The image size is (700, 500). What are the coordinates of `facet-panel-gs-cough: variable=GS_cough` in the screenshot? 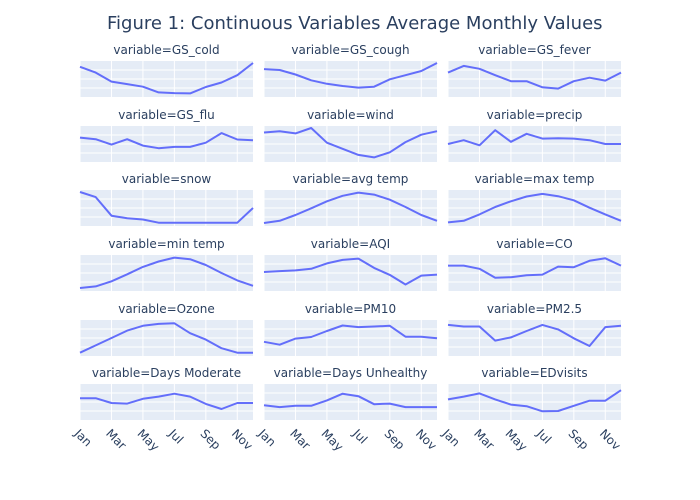 It's located at (350, 70).